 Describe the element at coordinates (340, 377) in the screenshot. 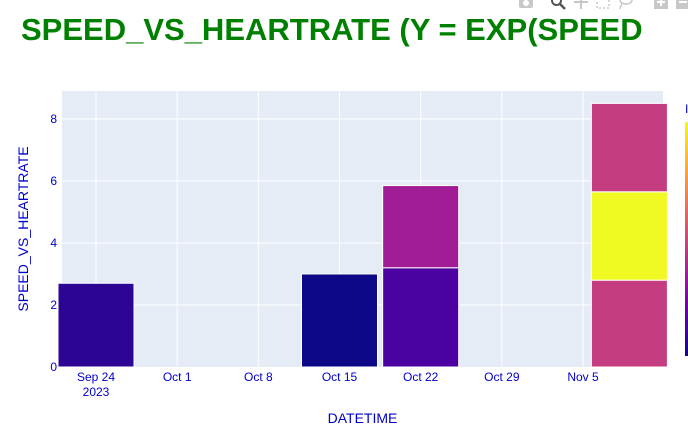

I see `x-tick-label: Oct 15` at that location.